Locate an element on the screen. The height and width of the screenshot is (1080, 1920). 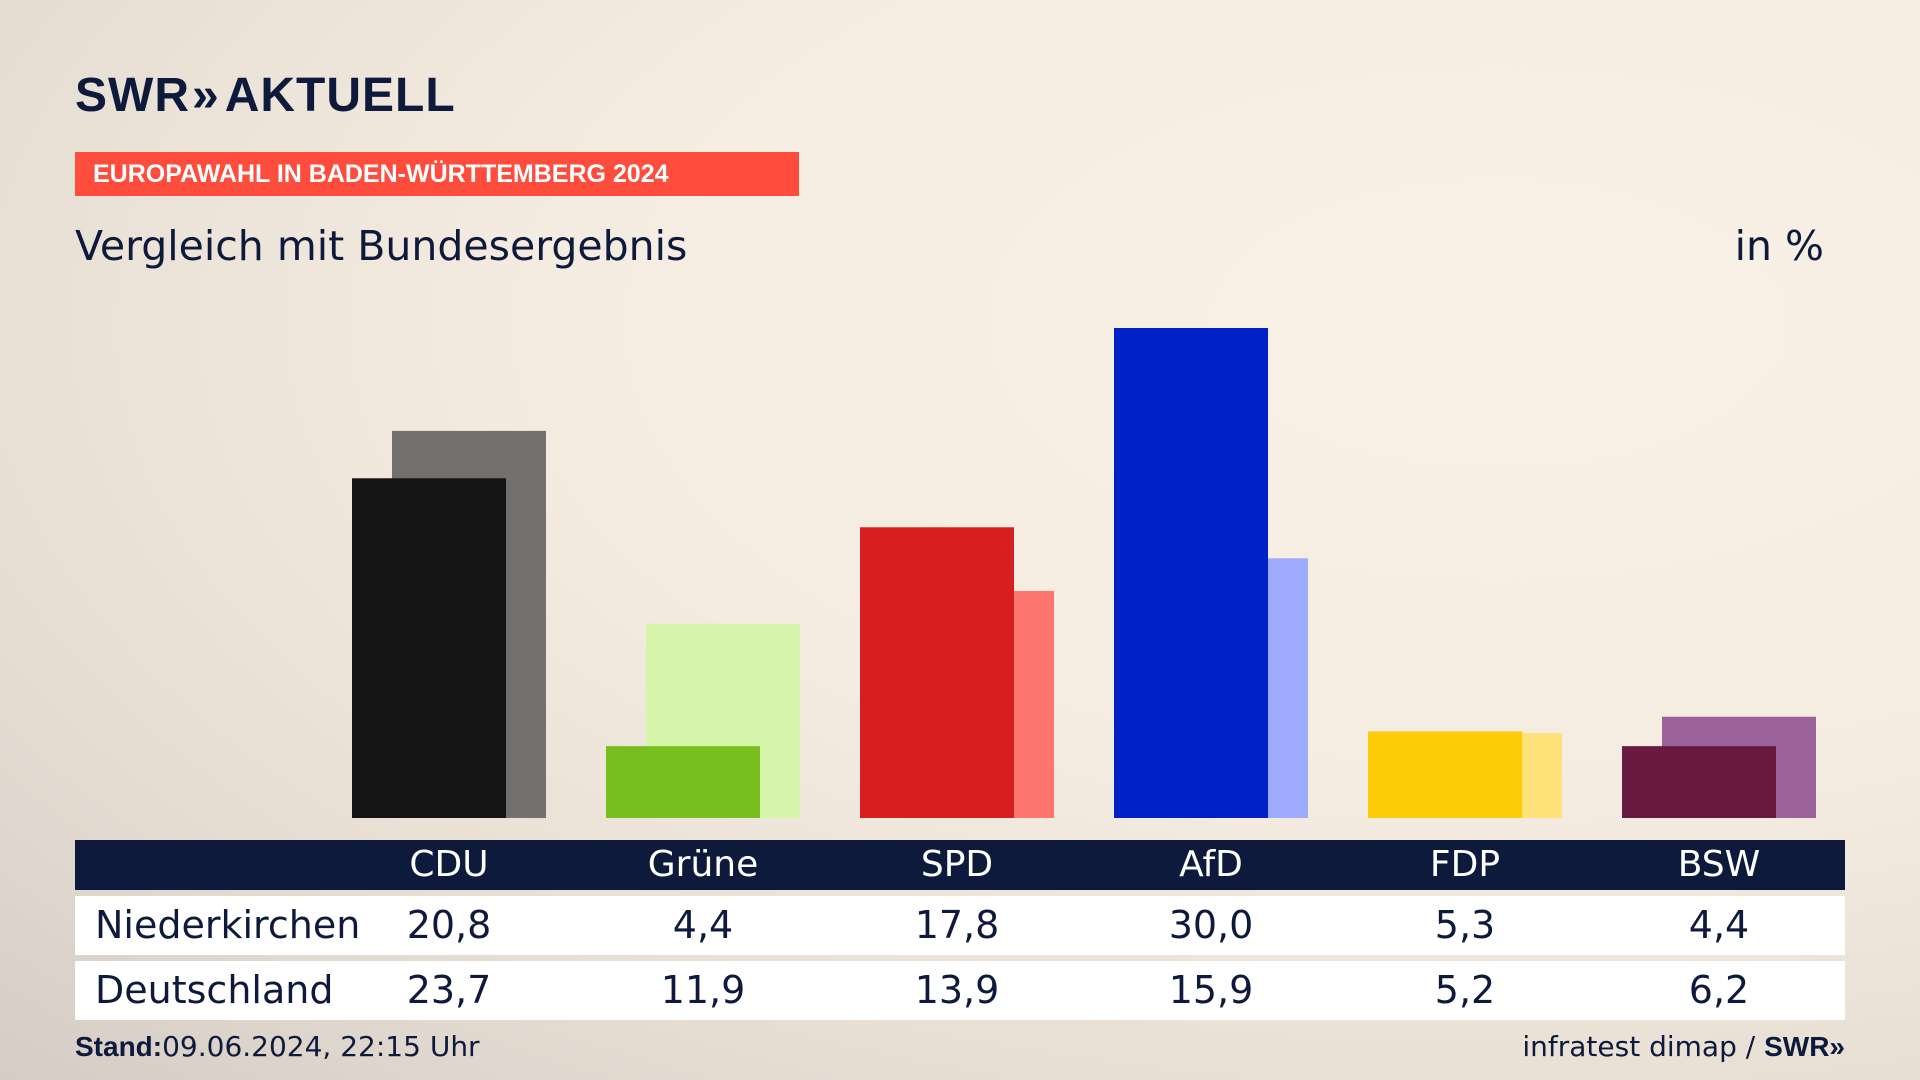
election-banner: EUROPAWAHL IN BADEN-WÜRTTEMBERG 2024 is located at coordinates (437, 174).